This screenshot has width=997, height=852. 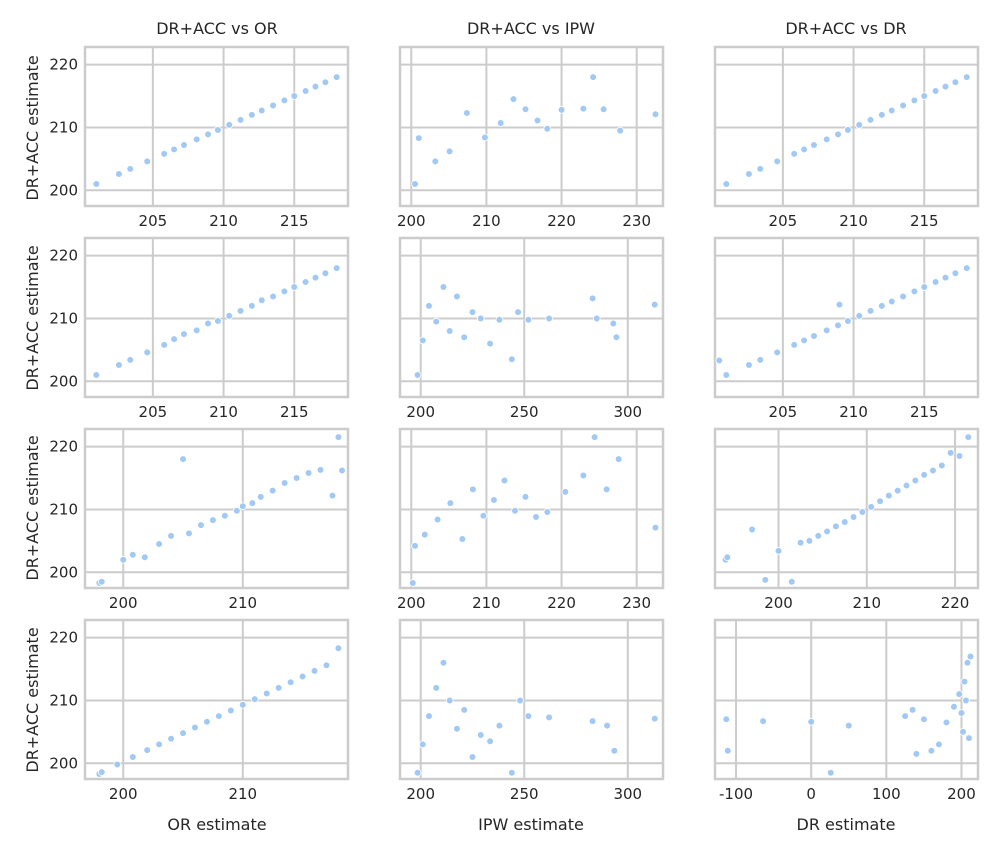 I want to click on x-tick-label: 230, so click(x=636, y=221).